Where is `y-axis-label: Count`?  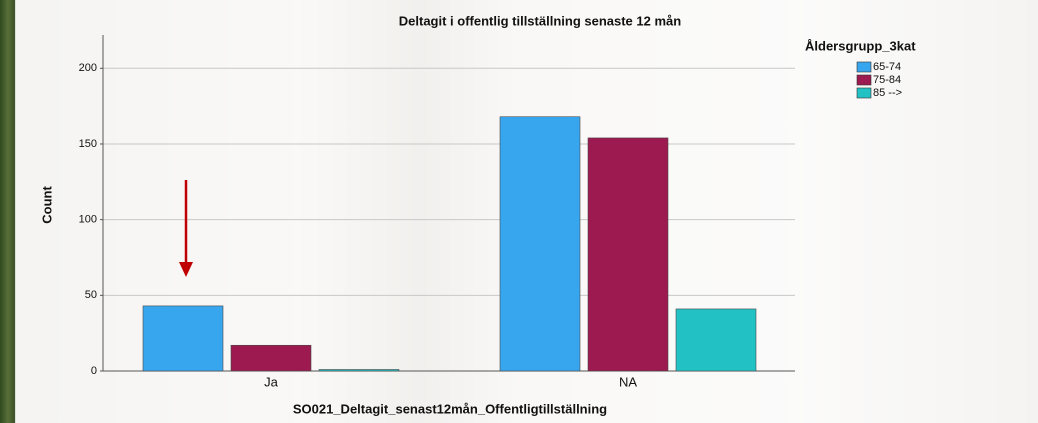
y-axis-label: Count is located at coordinates (46, 205).